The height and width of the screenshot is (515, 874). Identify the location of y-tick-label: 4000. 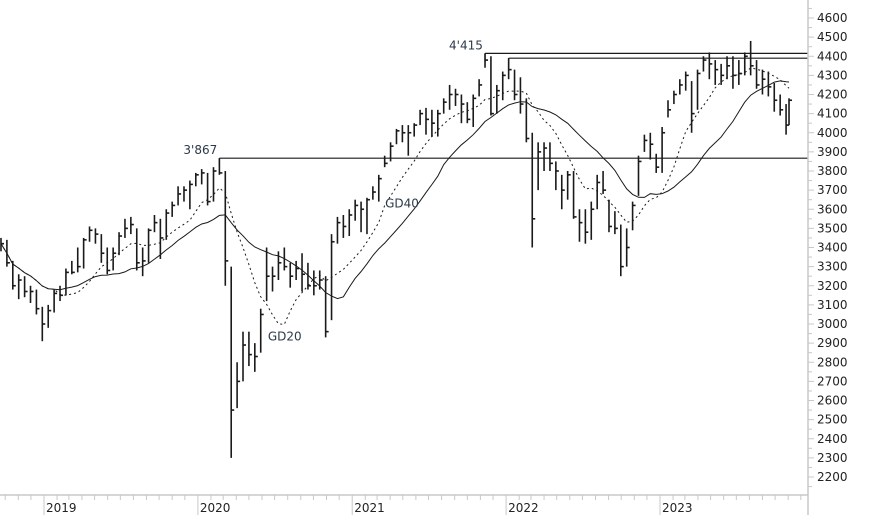
(832, 133).